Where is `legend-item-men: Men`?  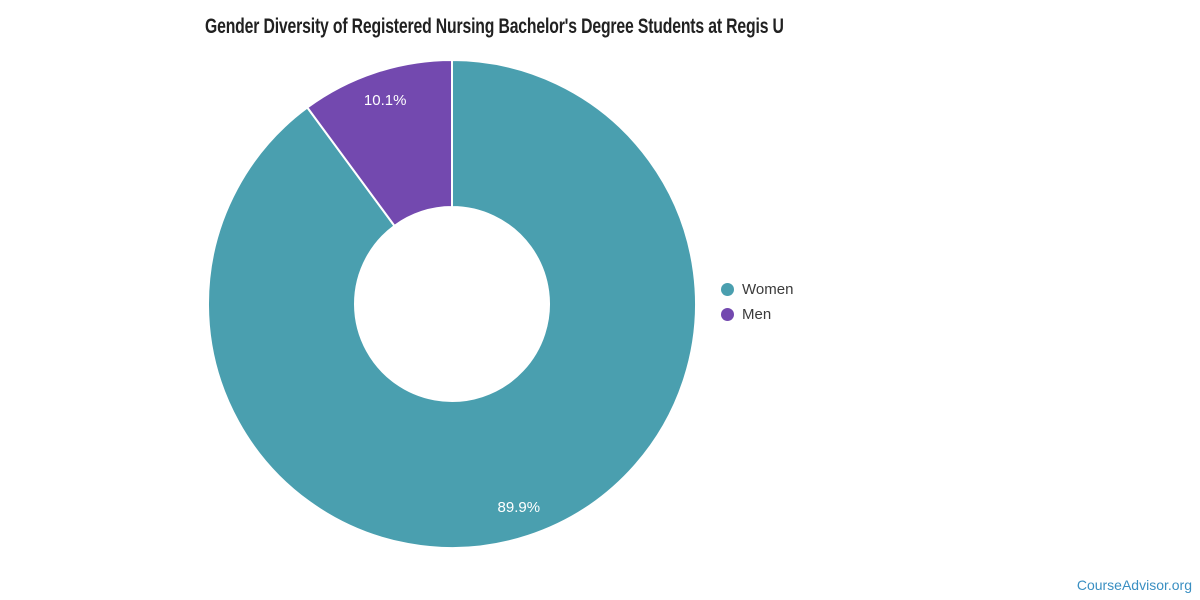 legend-item-men: Men is located at coordinates (757, 314).